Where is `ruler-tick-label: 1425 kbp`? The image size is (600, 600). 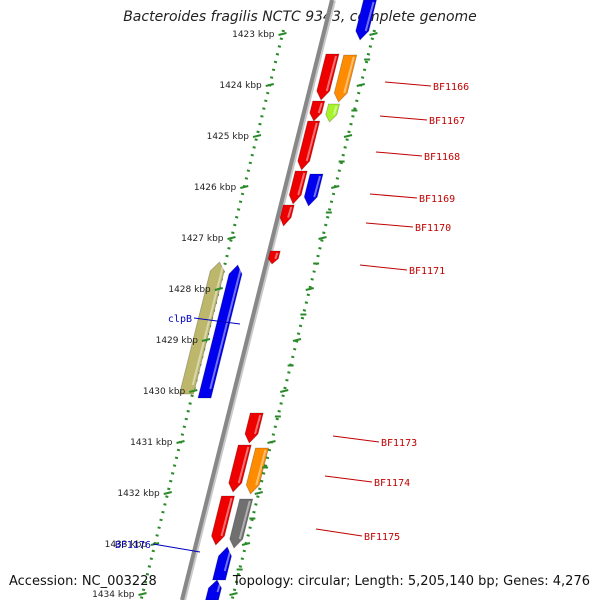 ruler-tick-label: 1425 kbp is located at coordinates (228, 137).